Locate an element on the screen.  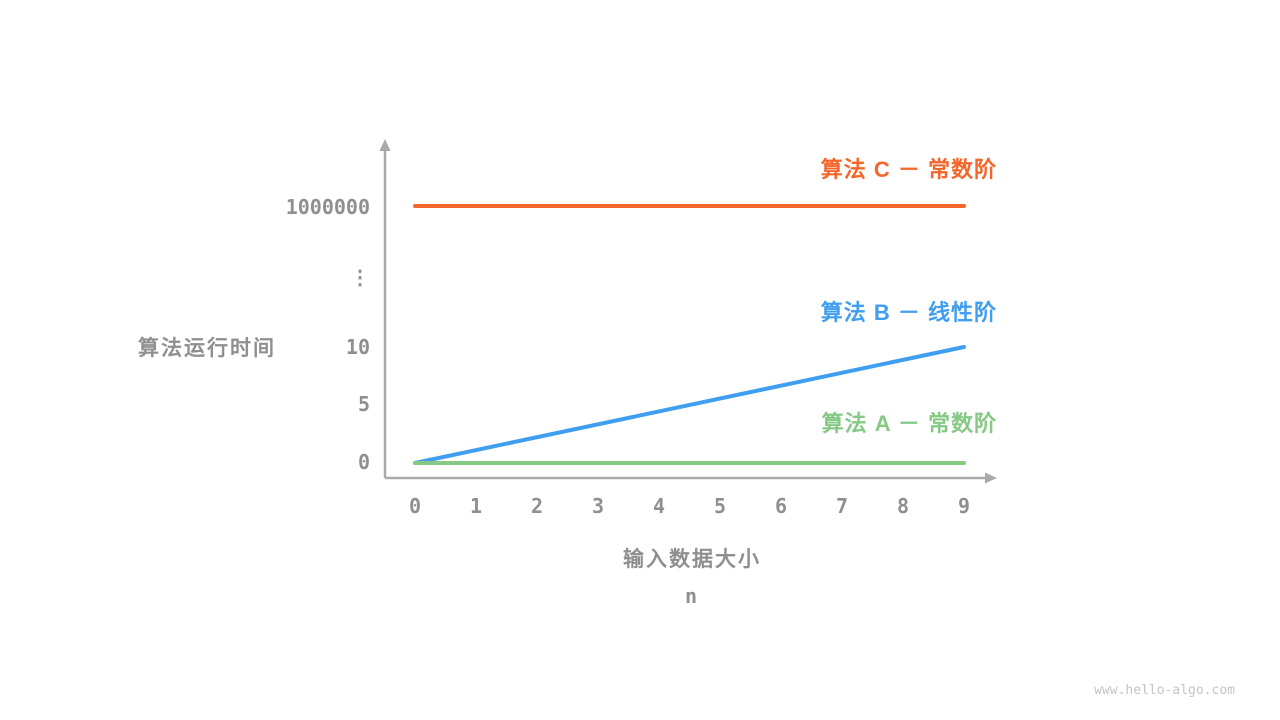
x-axis-arrow-icon is located at coordinates (991, 478).